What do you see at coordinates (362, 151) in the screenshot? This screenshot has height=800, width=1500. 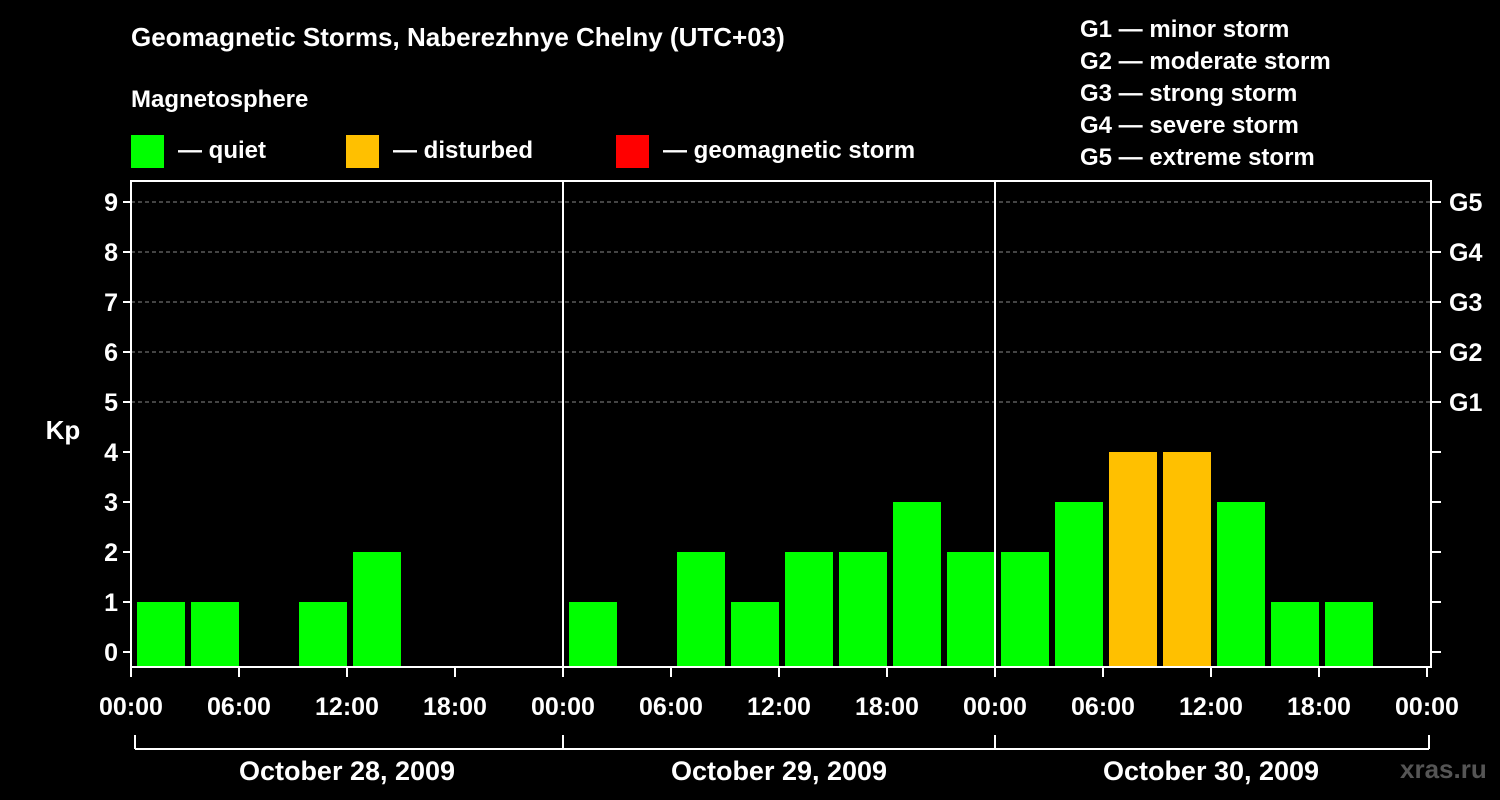 I see `legend-swatch-disturbed` at bounding box center [362, 151].